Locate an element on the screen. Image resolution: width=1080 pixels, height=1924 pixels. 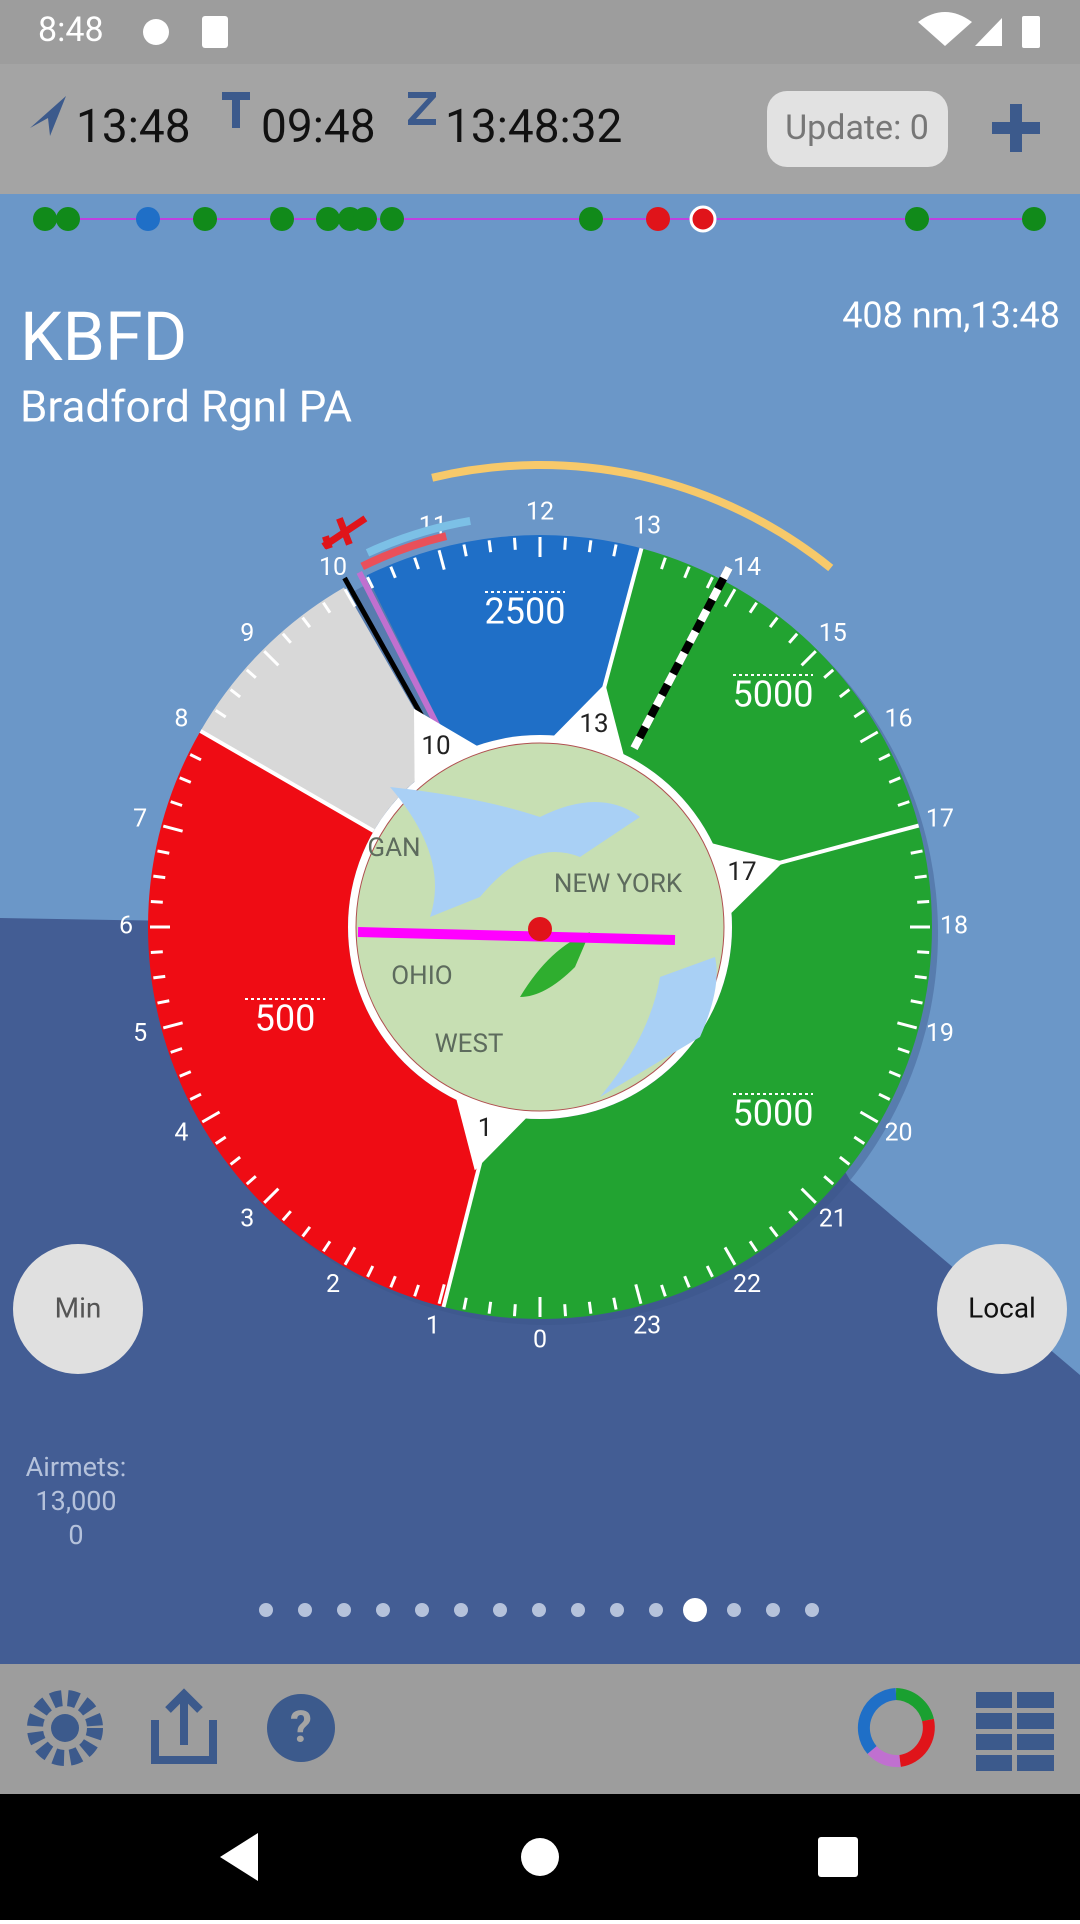
heading-icon is located at coordinates (48, 116).